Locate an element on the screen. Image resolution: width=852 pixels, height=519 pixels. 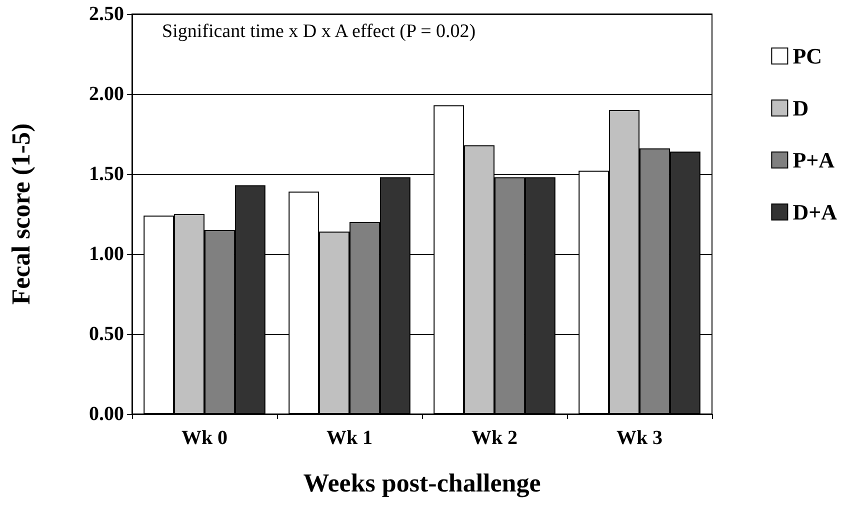
y-tick-label: 1.50 is located at coordinates (106, 174).